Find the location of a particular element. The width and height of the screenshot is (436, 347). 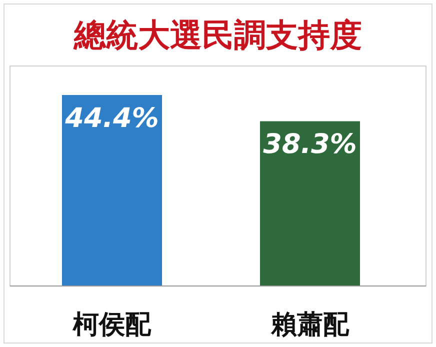

x-tick-label: 賴蕭配 is located at coordinates (310, 325).